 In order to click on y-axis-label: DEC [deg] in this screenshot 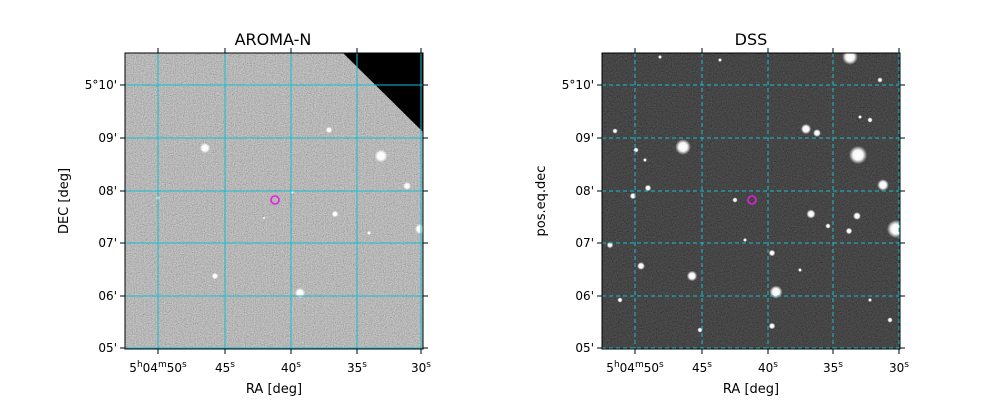, I will do `click(64, 201)`.